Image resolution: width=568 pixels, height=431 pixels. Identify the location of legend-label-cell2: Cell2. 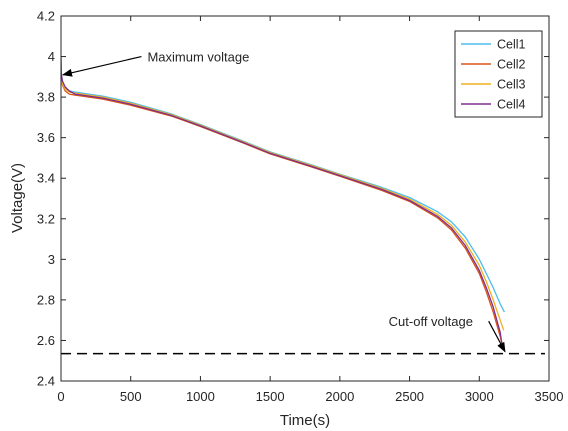
(511, 65).